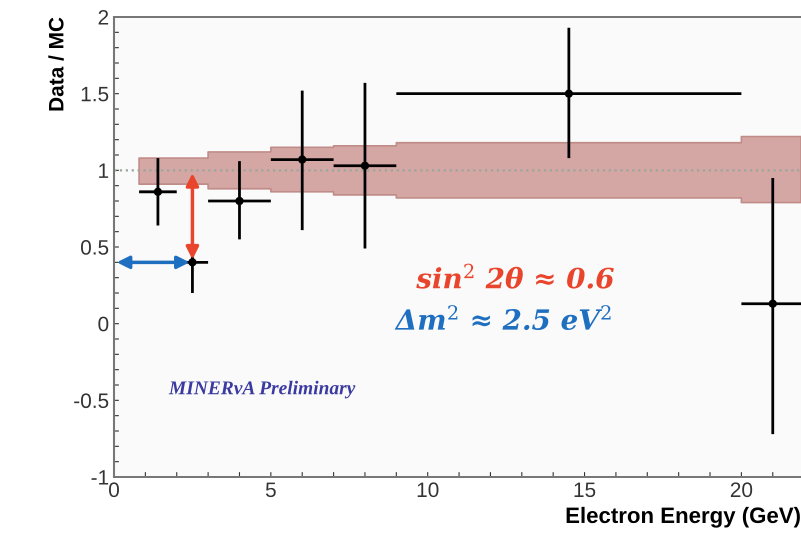 The width and height of the screenshot is (801, 546). I want to click on y-tick-label: 2, so click(103, 17).